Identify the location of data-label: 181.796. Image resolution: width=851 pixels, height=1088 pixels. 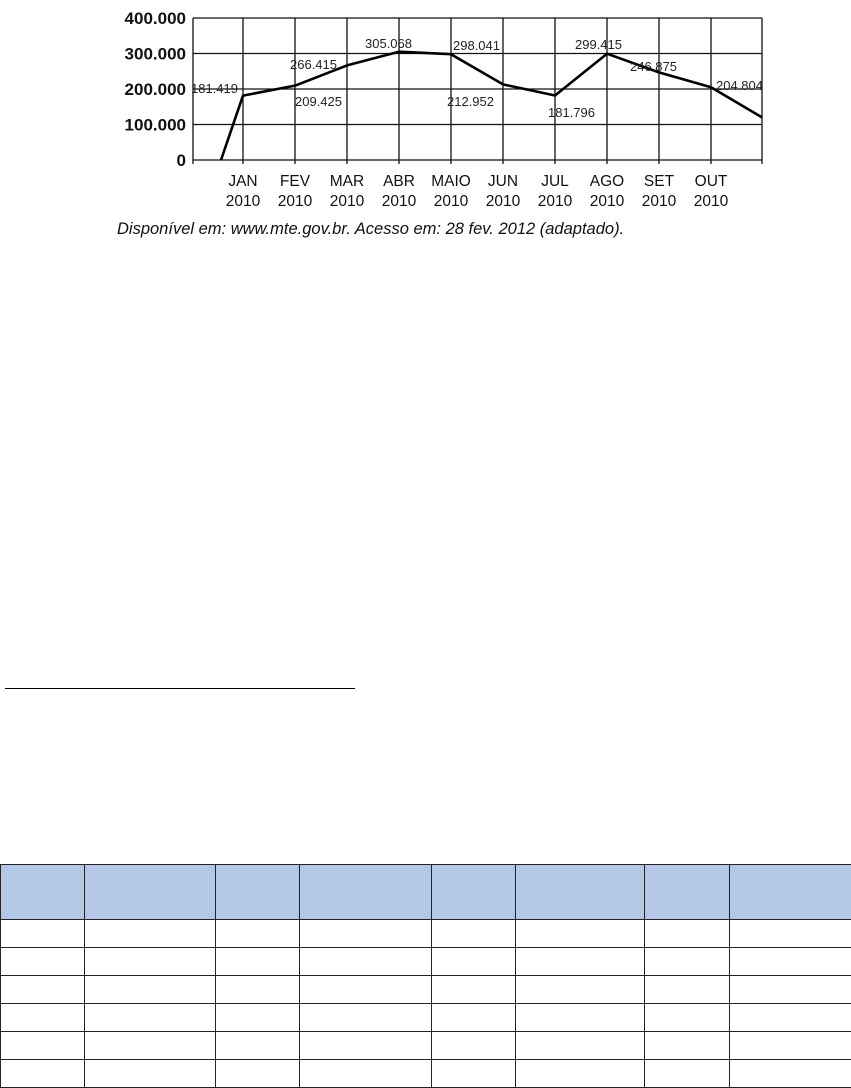
(571, 112).